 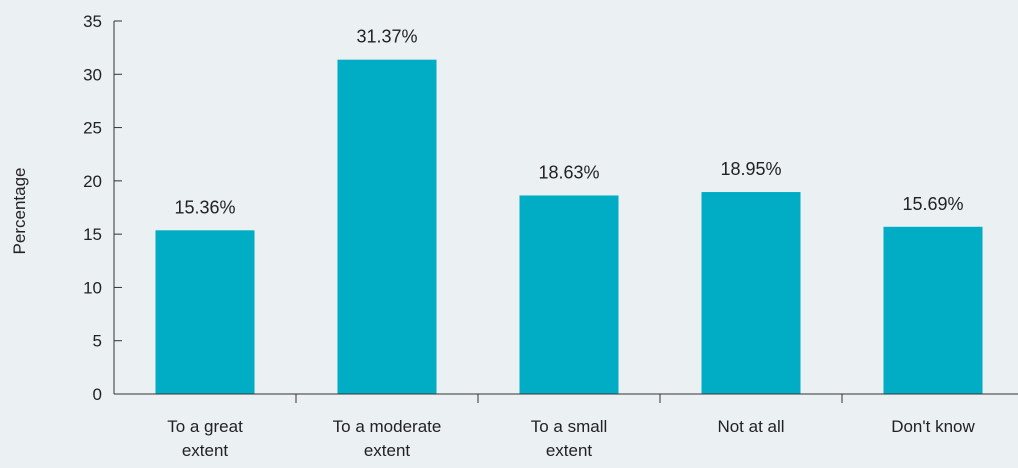 What do you see at coordinates (932, 204) in the screenshot?
I see `data-label: 15.69%` at bounding box center [932, 204].